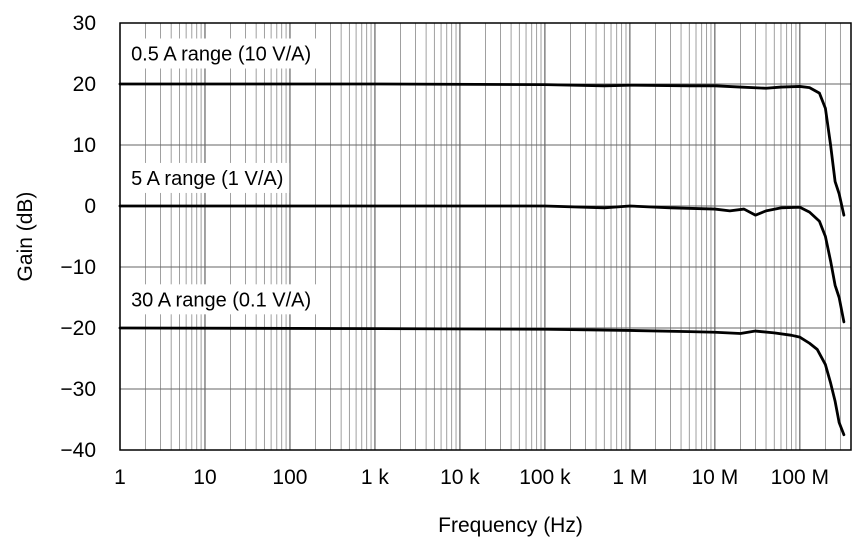 Image resolution: width=860 pixels, height=543 pixels. I want to click on series-label: 0.5 A range (10 V/A), so click(221, 55).